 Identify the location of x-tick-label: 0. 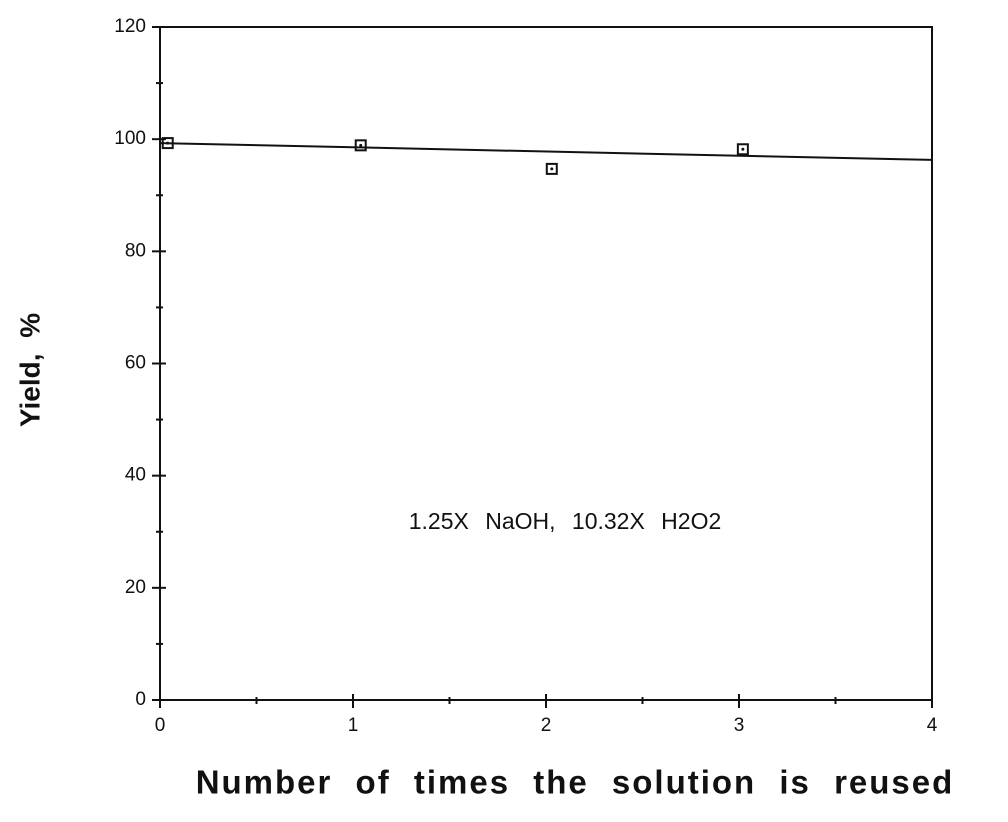
(160, 725).